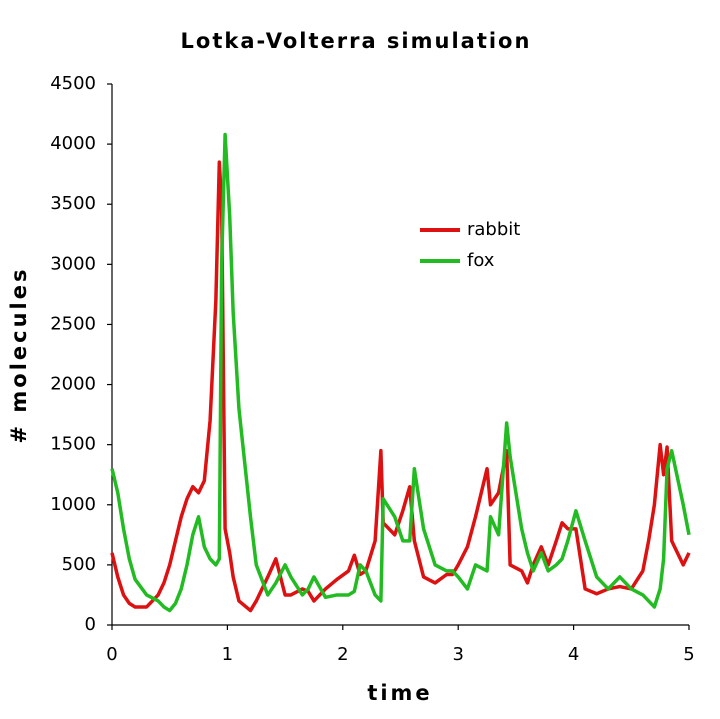 The height and width of the screenshot is (719, 720). Describe the element at coordinates (399, 693) in the screenshot. I see `x-axis-title: time` at that location.